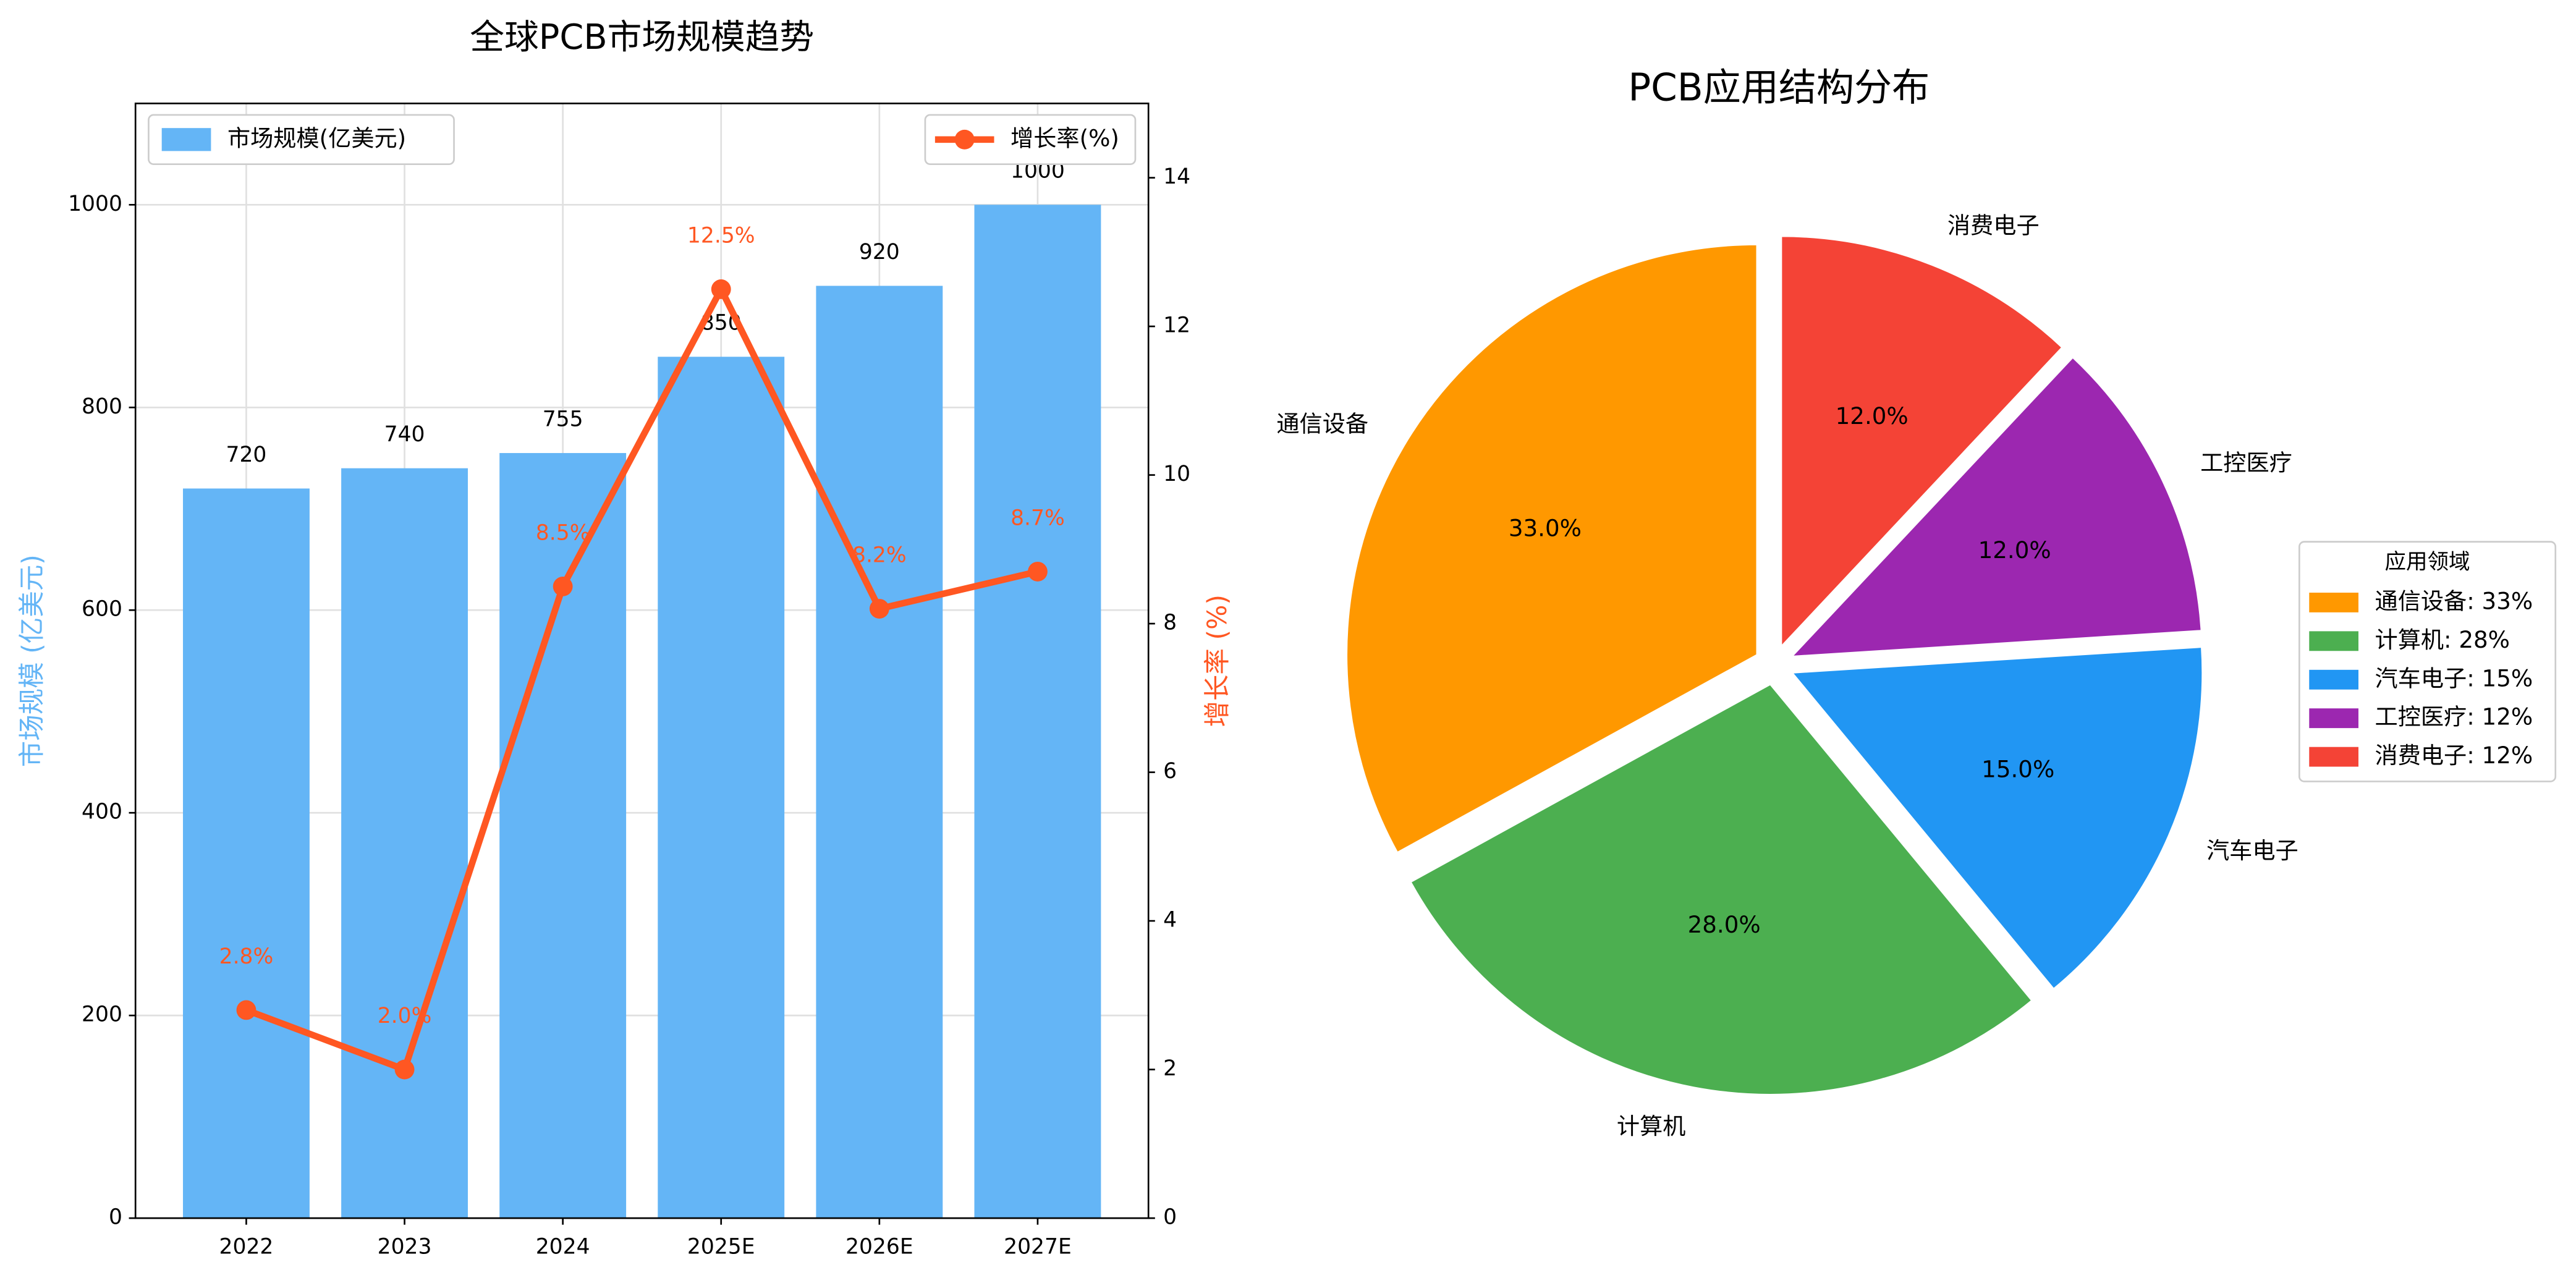  I want to click on x-tick-label: 2023, so click(405, 1246).